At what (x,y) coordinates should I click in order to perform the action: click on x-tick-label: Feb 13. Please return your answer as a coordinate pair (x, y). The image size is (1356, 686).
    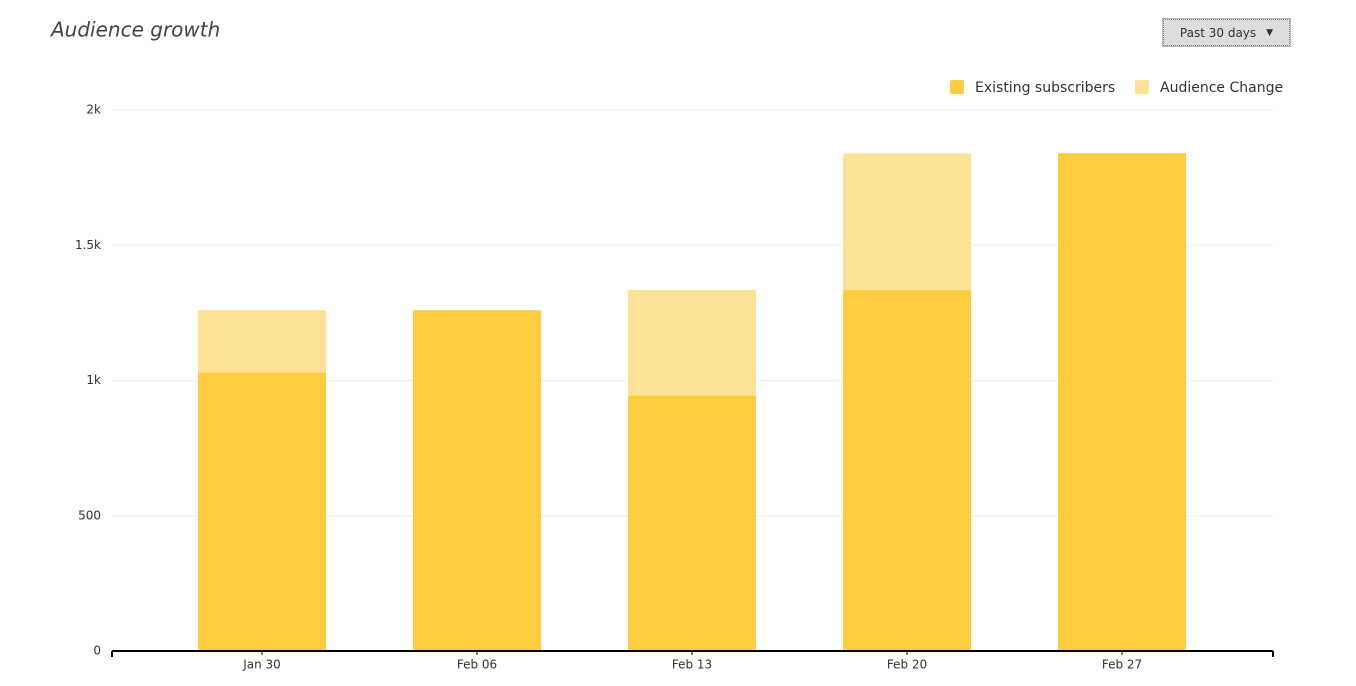
    Looking at the image, I should click on (692, 665).